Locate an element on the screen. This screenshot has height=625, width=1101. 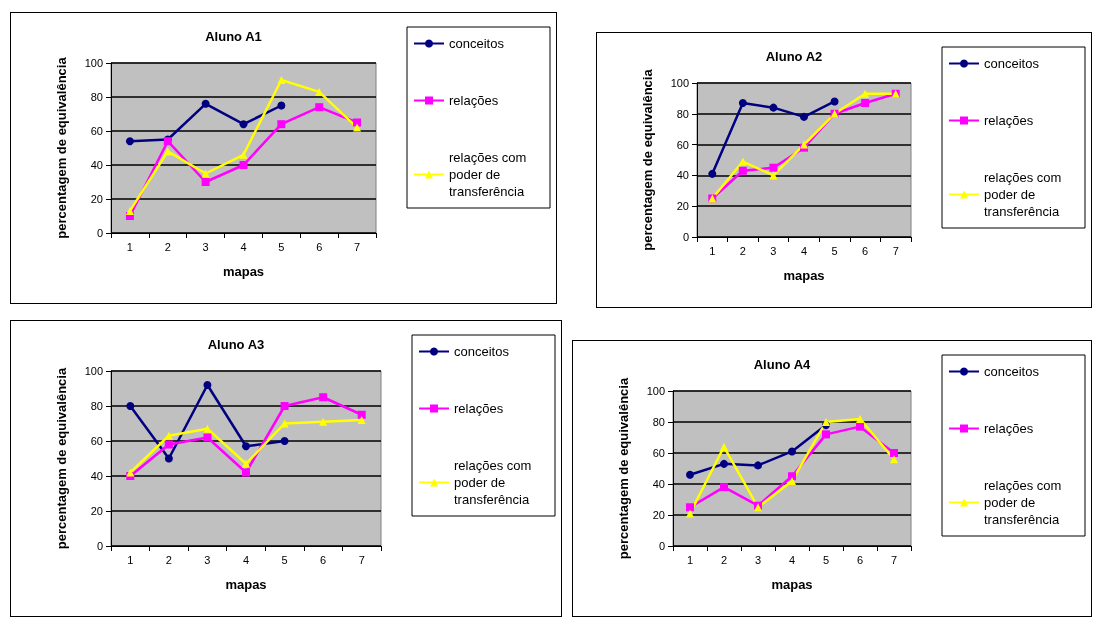
chart-title: Aluno A2 is located at coordinates (794, 56).